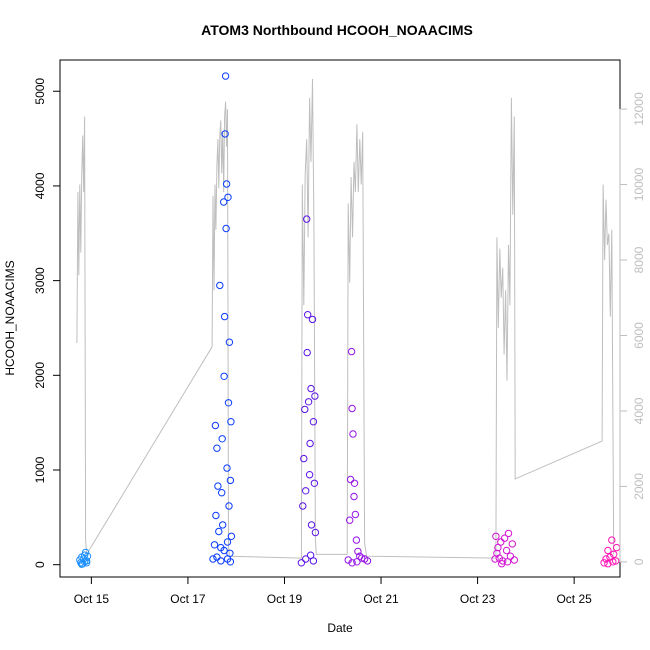 This screenshot has height=650, width=650. I want to click on x-tick-label: Oct 25, so click(574, 599).